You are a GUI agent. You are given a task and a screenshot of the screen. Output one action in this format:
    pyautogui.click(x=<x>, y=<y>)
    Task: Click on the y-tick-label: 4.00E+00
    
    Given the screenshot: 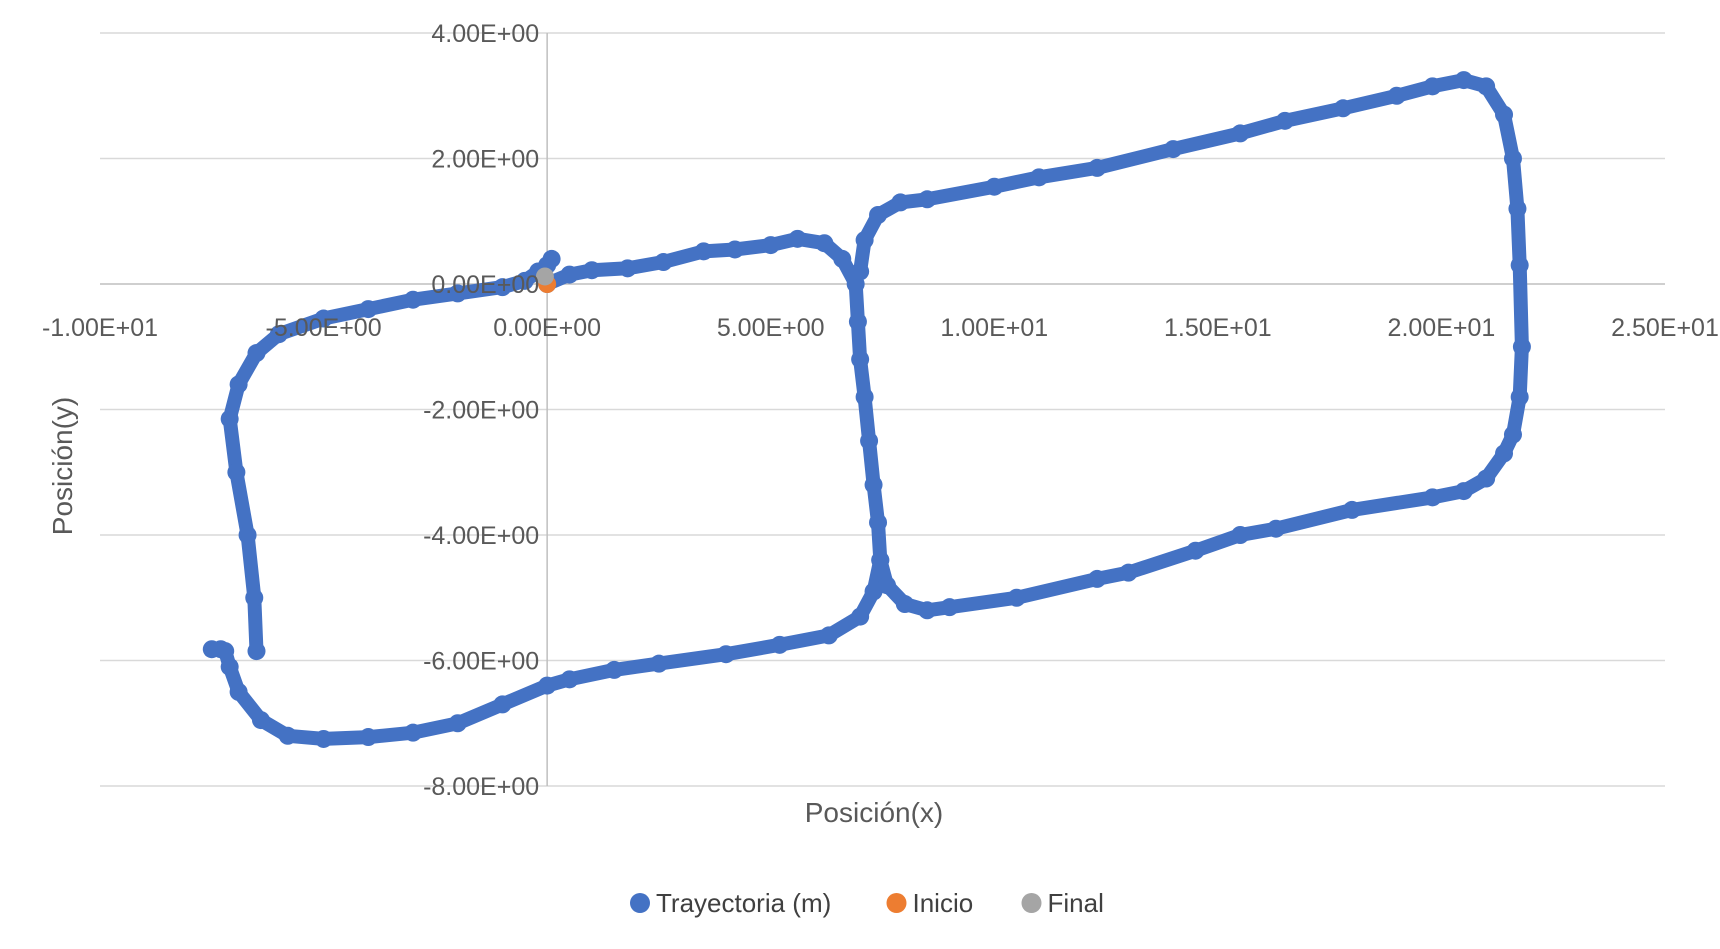 What is the action you would take?
    pyautogui.click(x=485, y=34)
    